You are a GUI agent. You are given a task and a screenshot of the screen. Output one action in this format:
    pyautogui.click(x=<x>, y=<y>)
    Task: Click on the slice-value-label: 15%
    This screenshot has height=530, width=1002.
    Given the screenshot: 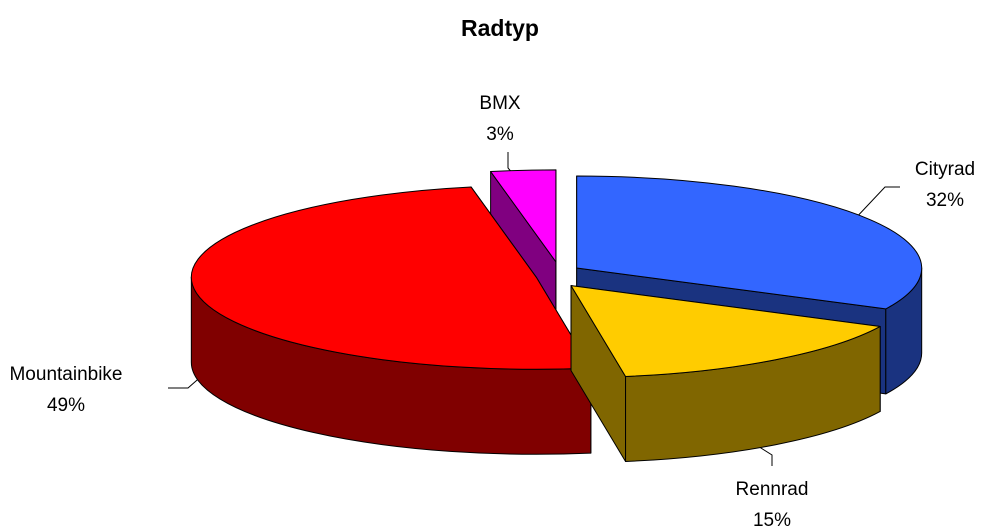 What is the action you would take?
    pyautogui.click(x=772, y=520)
    